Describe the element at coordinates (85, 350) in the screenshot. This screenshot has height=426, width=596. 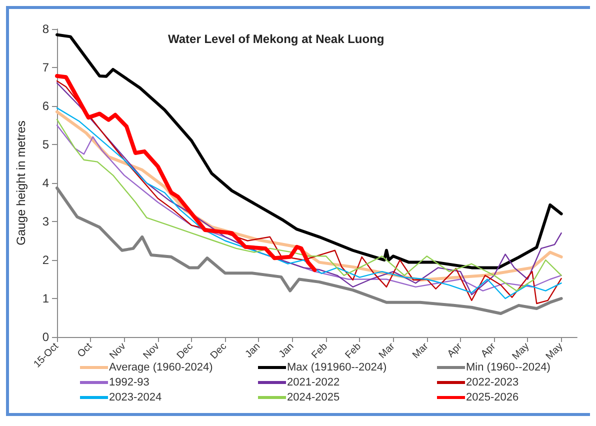
I see `x-tick-label: Oct` at that location.